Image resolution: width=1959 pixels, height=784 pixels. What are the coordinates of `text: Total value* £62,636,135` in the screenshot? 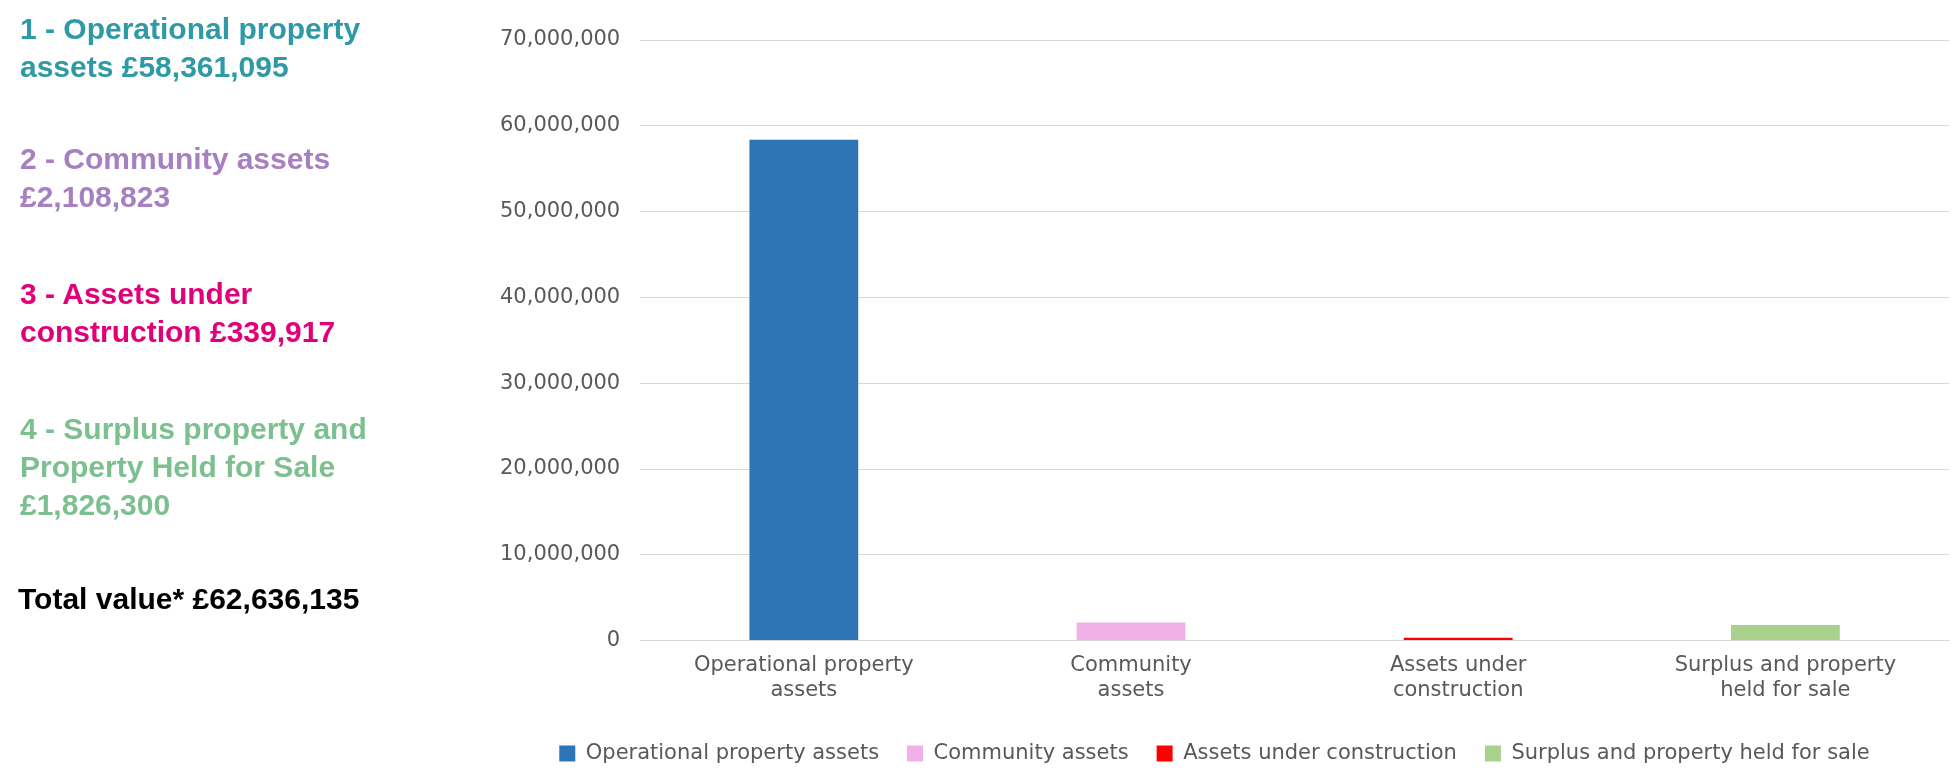 It's located at (189, 599).